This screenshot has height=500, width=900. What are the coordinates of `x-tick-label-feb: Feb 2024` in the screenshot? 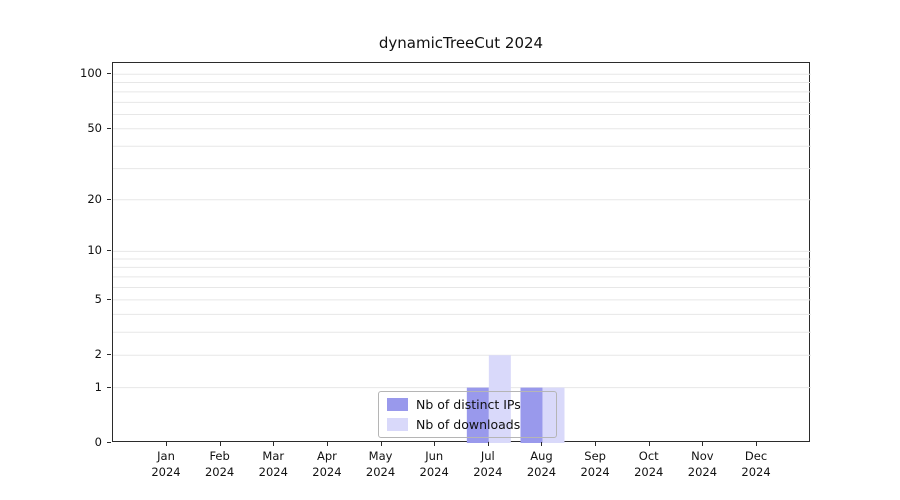 It's located at (219, 464).